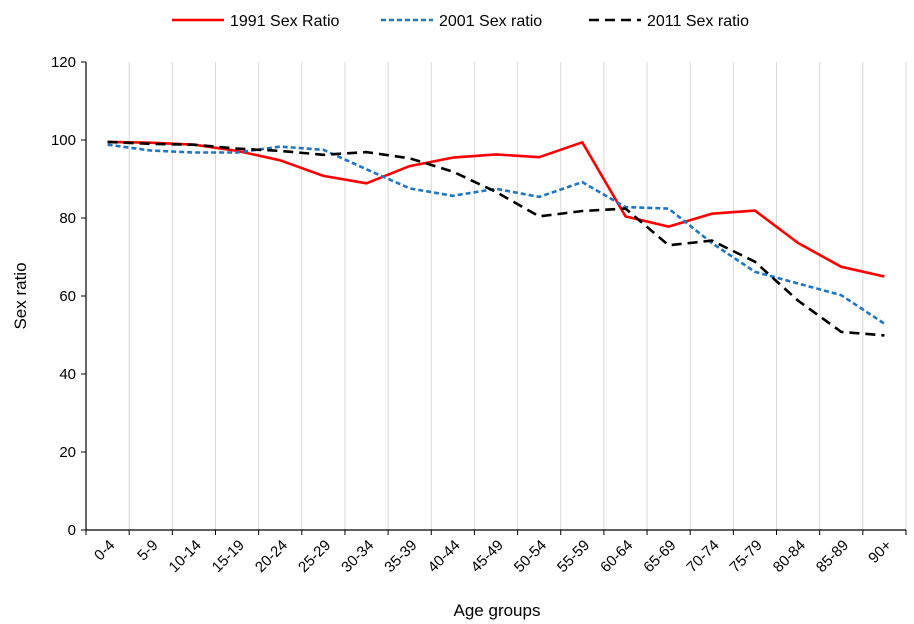 This screenshot has height=624, width=914. I want to click on y-tick-label: 60, so click(67, 296).